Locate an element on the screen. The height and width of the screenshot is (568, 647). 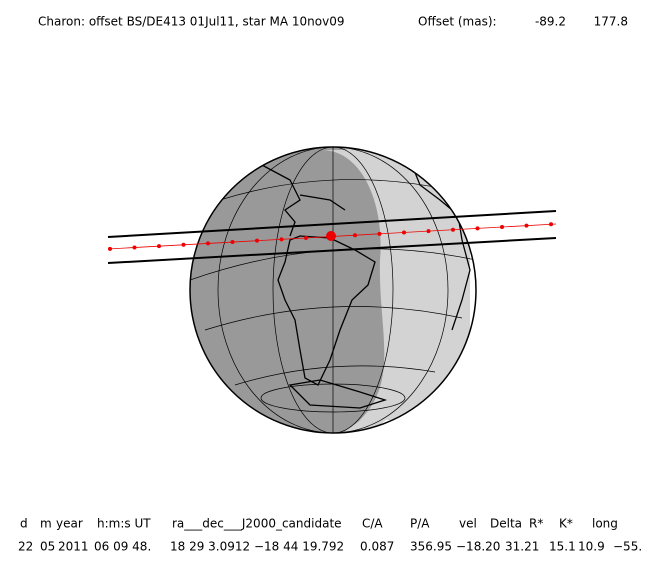
column-header: P/A is located at coordinates (420, 524).